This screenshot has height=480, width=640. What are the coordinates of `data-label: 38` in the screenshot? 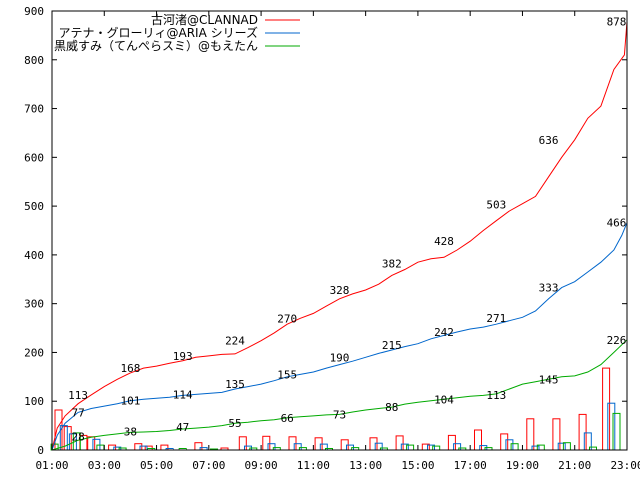 It's located at (130, 432).